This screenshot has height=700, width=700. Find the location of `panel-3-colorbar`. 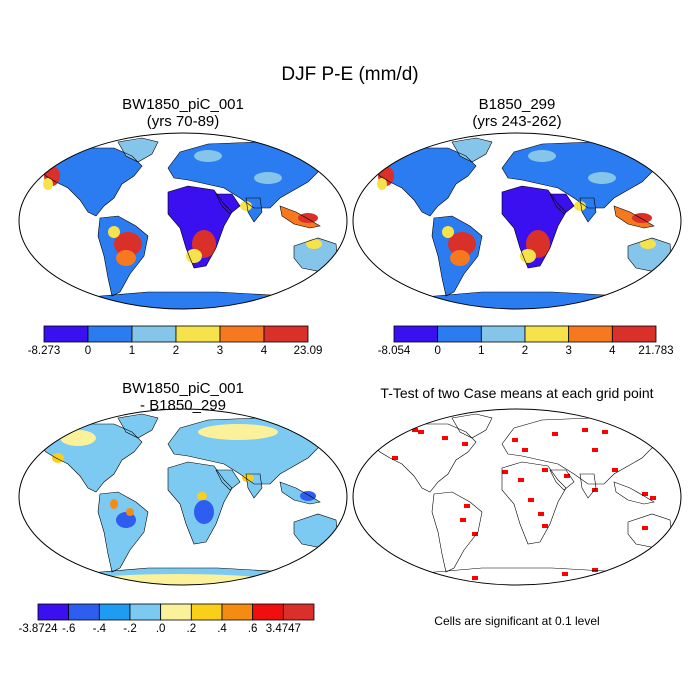

panel-3-colorbar is located at coordinates (176, 612).